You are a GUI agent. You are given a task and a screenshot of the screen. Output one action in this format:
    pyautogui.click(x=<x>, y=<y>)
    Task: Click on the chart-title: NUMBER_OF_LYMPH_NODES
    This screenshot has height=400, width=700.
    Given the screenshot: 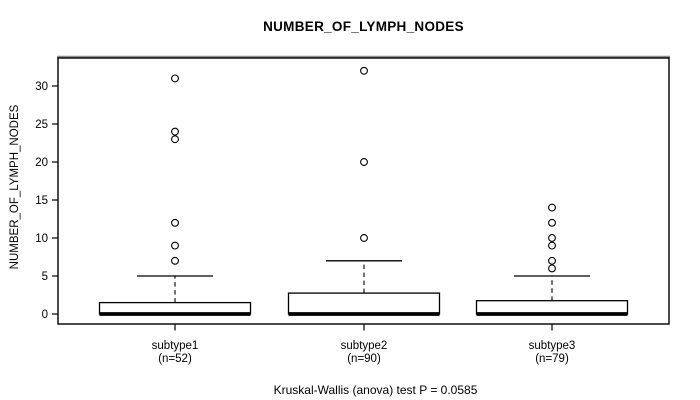 What is the action you would take?
    pyautogui.click(x=363, y=26)
    